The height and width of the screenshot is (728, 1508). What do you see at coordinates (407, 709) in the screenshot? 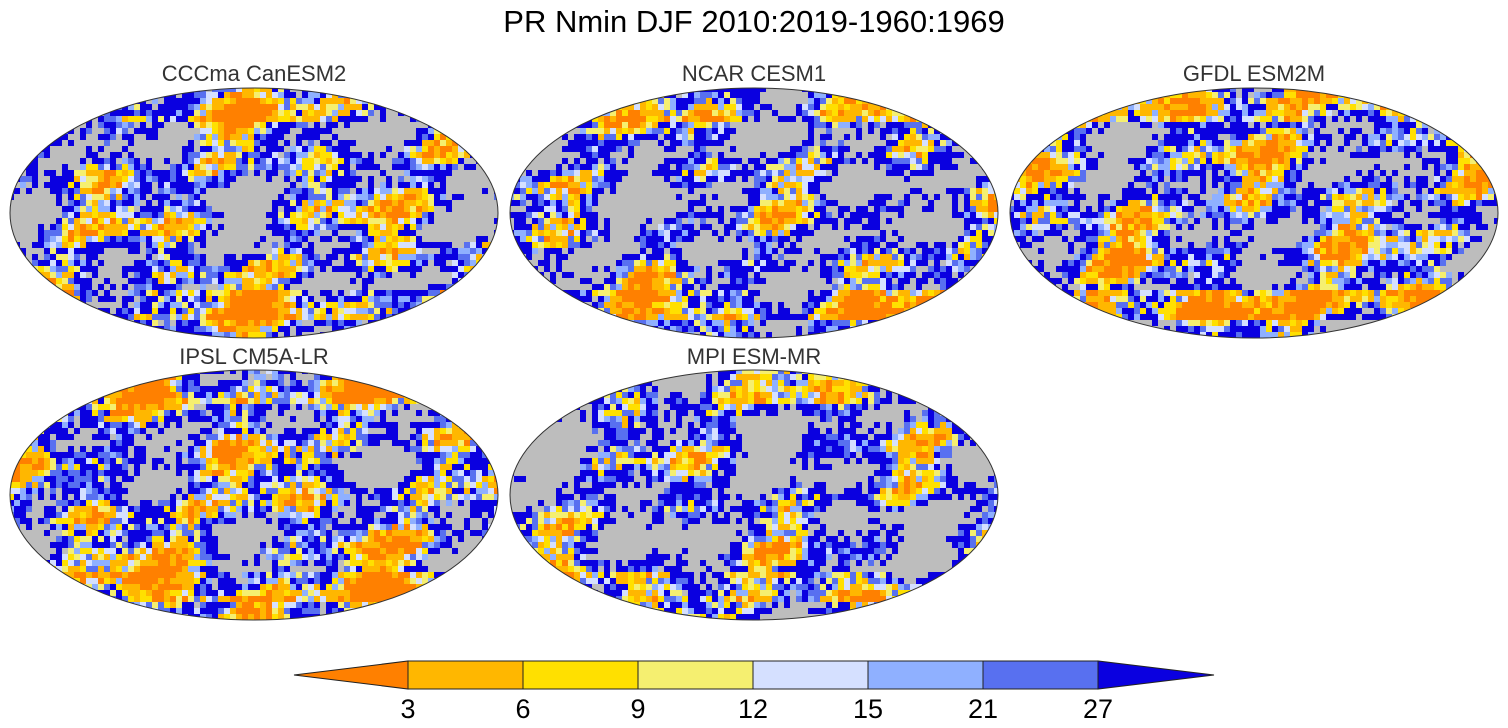
I see `colorbar-tick-label: 3` at bounding box center [407, 709].